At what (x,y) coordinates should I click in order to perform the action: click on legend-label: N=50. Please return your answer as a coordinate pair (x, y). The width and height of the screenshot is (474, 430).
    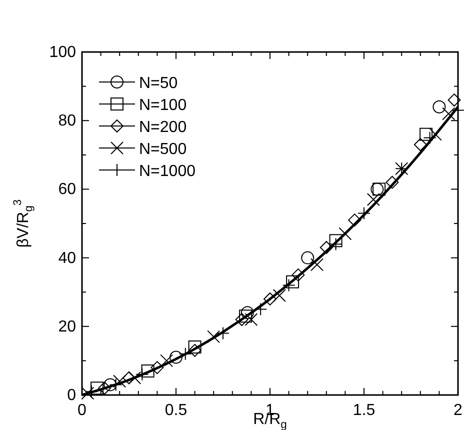
    Looking at the image, I should click on (158, 83).